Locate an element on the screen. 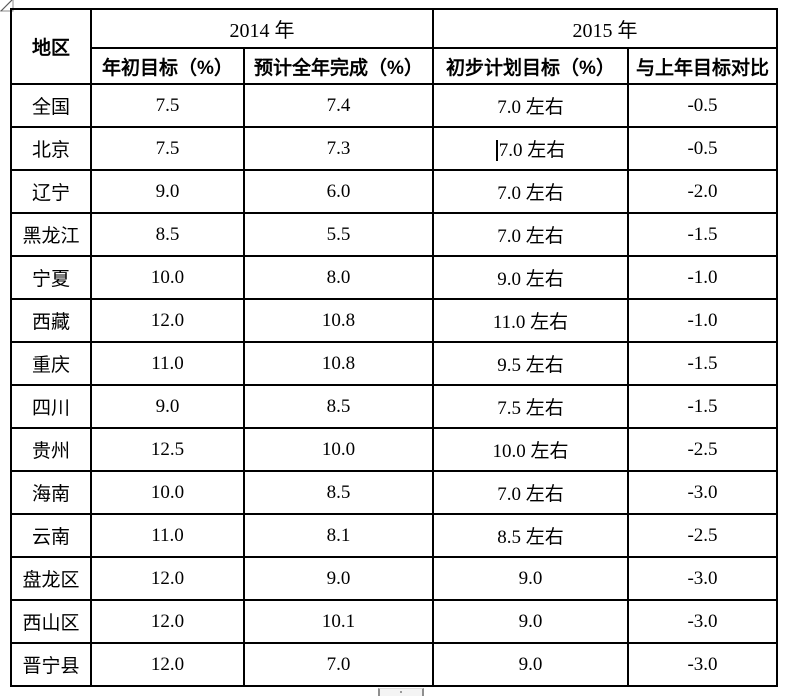 This screenshot has height=696, width=788. cell-y2014-expected: 7.4 is located at coordinates (338, 105).